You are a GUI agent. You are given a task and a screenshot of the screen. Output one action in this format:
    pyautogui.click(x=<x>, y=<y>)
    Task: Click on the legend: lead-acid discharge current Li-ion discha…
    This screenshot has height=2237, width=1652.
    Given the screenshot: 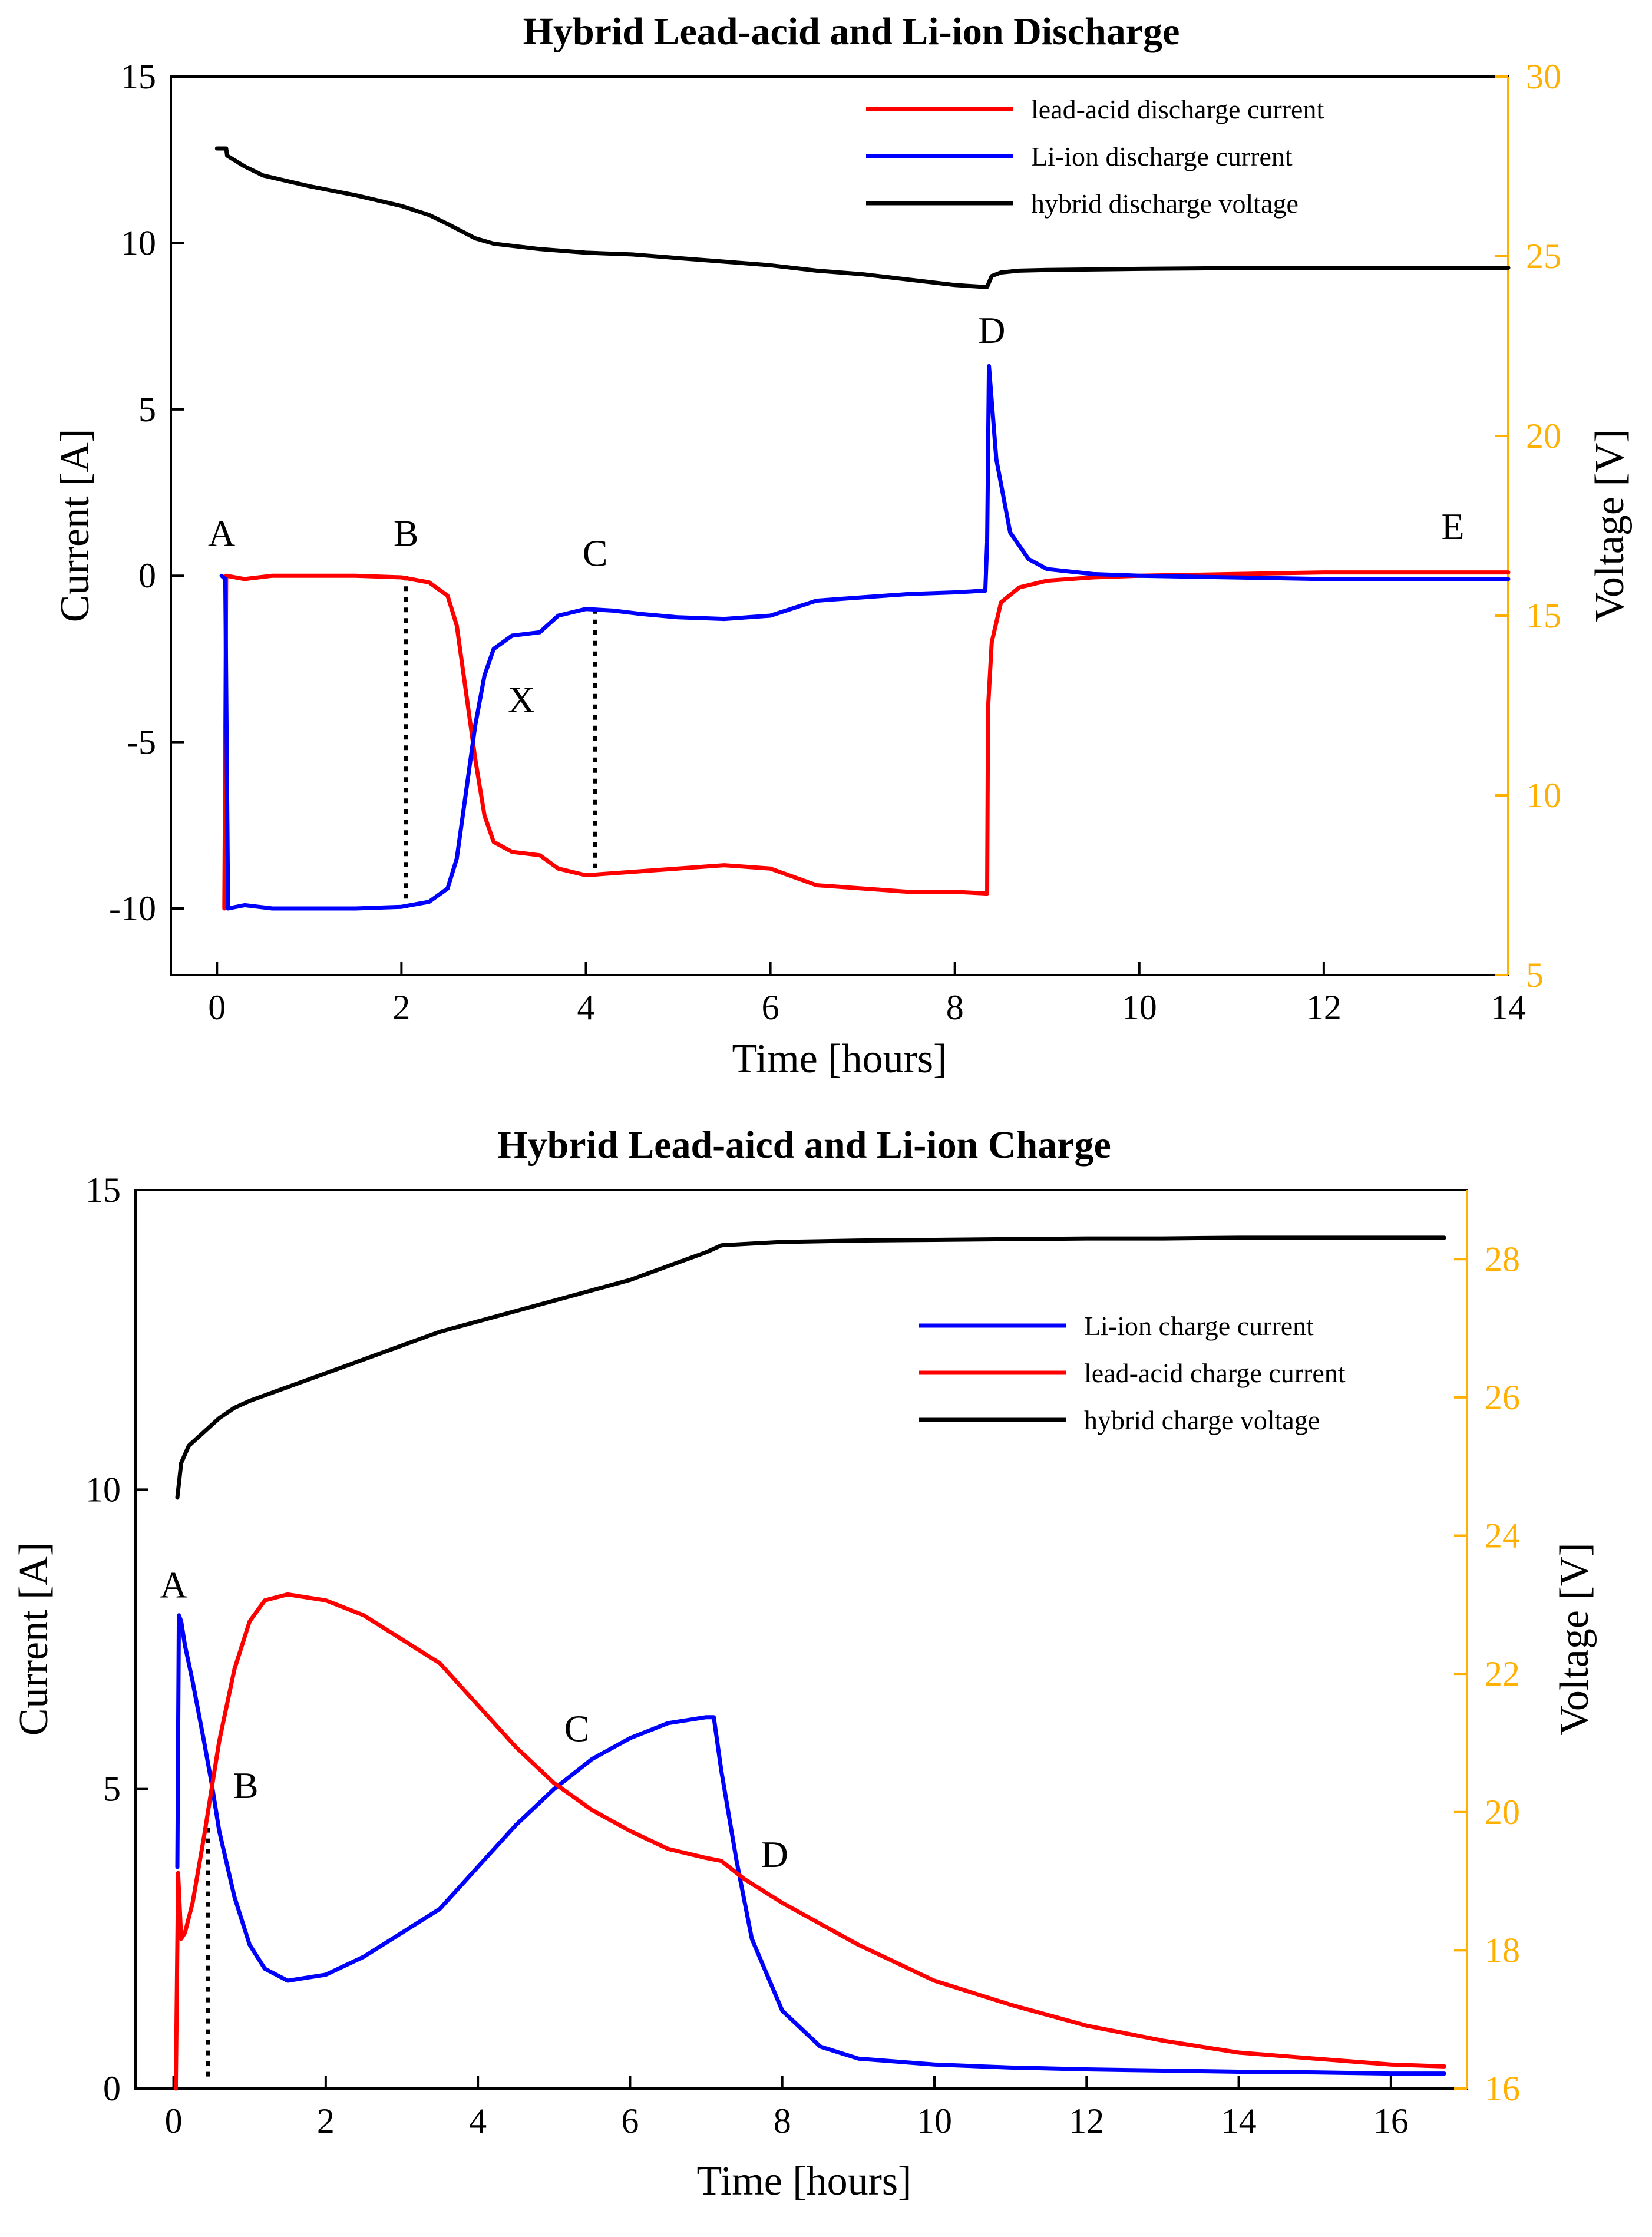 What is the action you would take?
    pyautogui.click(x=1095, y=157)
    